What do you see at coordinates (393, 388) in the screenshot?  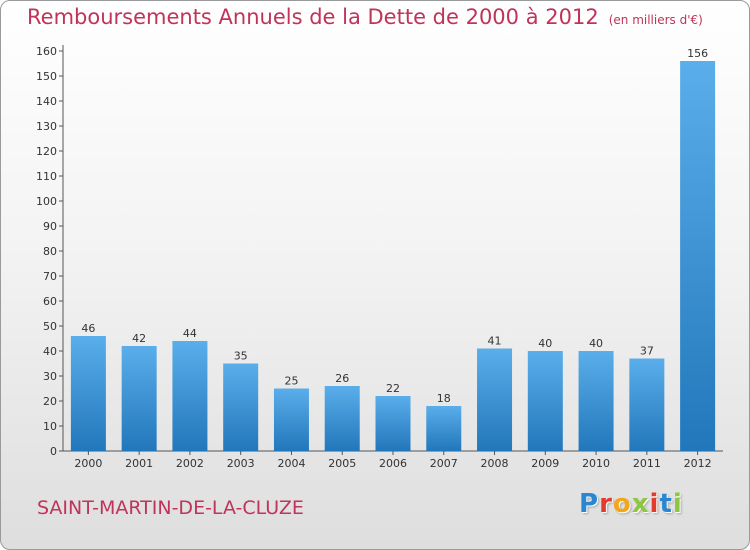 I see `data-label: 22` at bounding box center [393, 388].